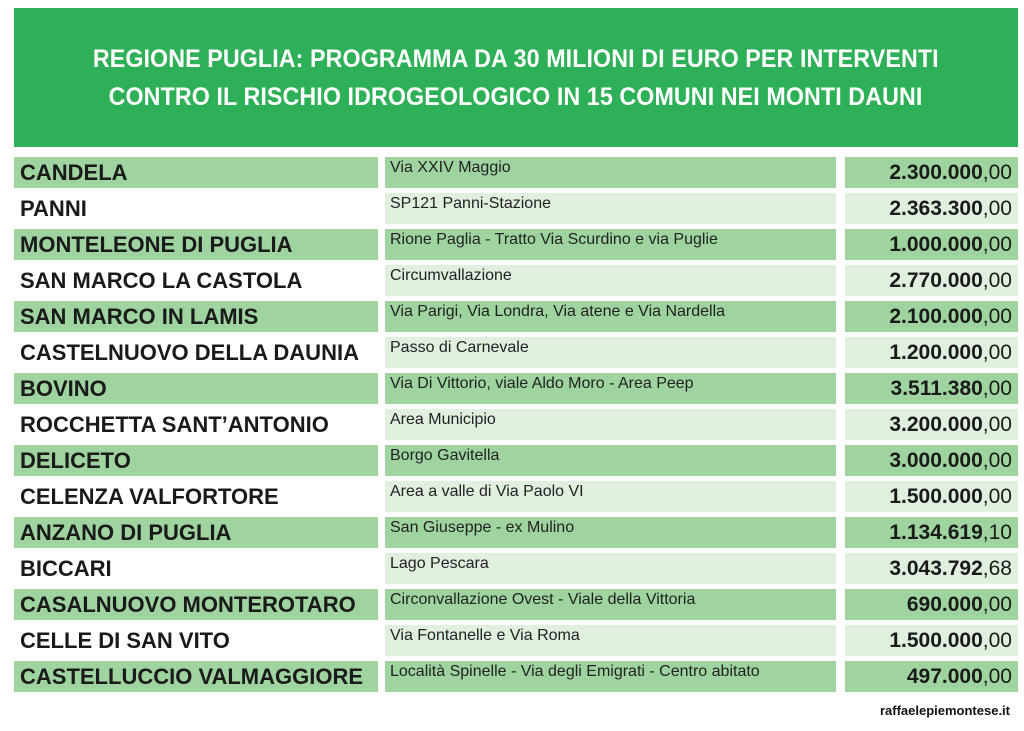 The width and height of the screenshot is (1024, 731). I want to click on importo-cell: 3.000.000,00, so click(931, 460).